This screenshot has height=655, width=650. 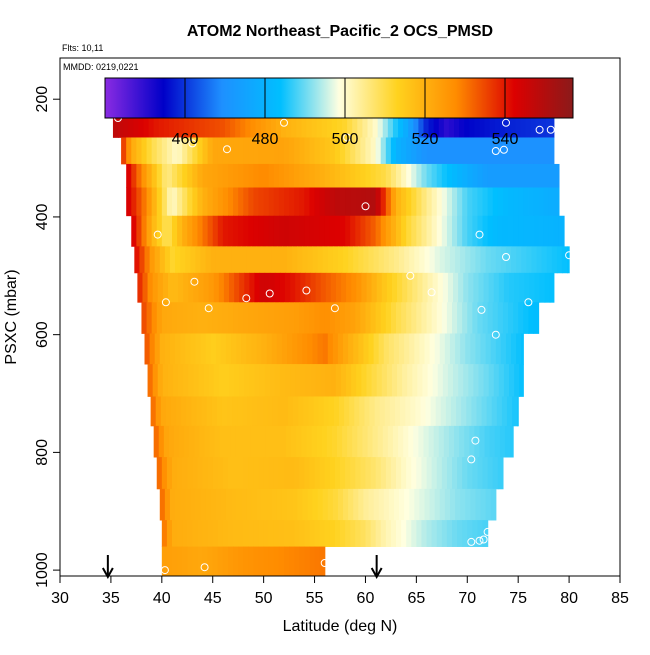 I want to click on colorbar-tick-label: 480, so click(x=265, y=139).